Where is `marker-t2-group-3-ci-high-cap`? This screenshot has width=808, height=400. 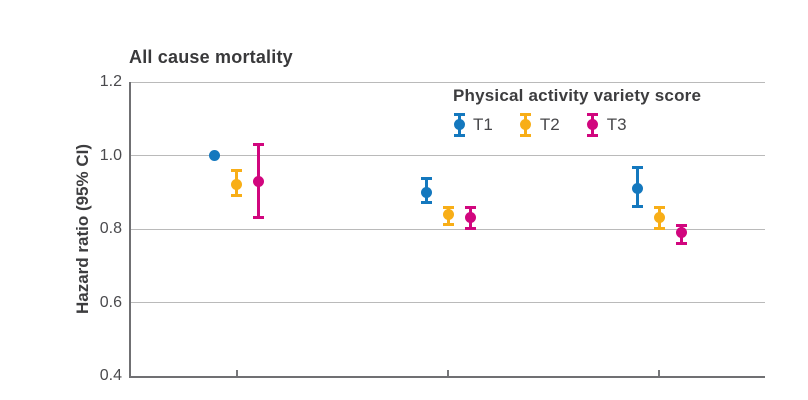
marker-t2-group-3-ci-high-cap is located at coordinates (659, 207).